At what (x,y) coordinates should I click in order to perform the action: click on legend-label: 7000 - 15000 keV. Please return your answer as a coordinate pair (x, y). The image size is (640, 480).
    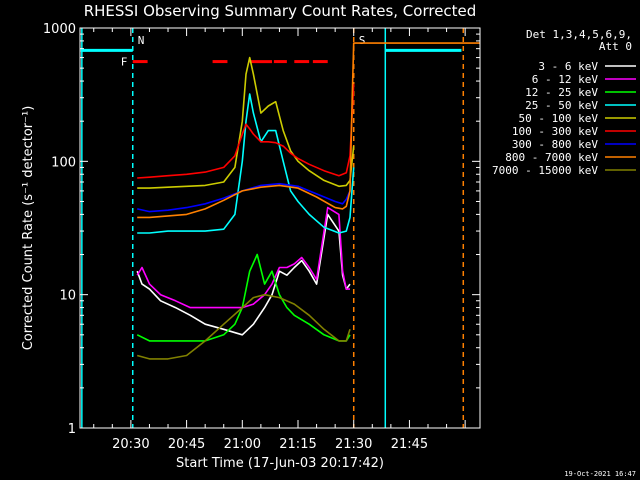
    Looking at the image, I should click on (545, 170).